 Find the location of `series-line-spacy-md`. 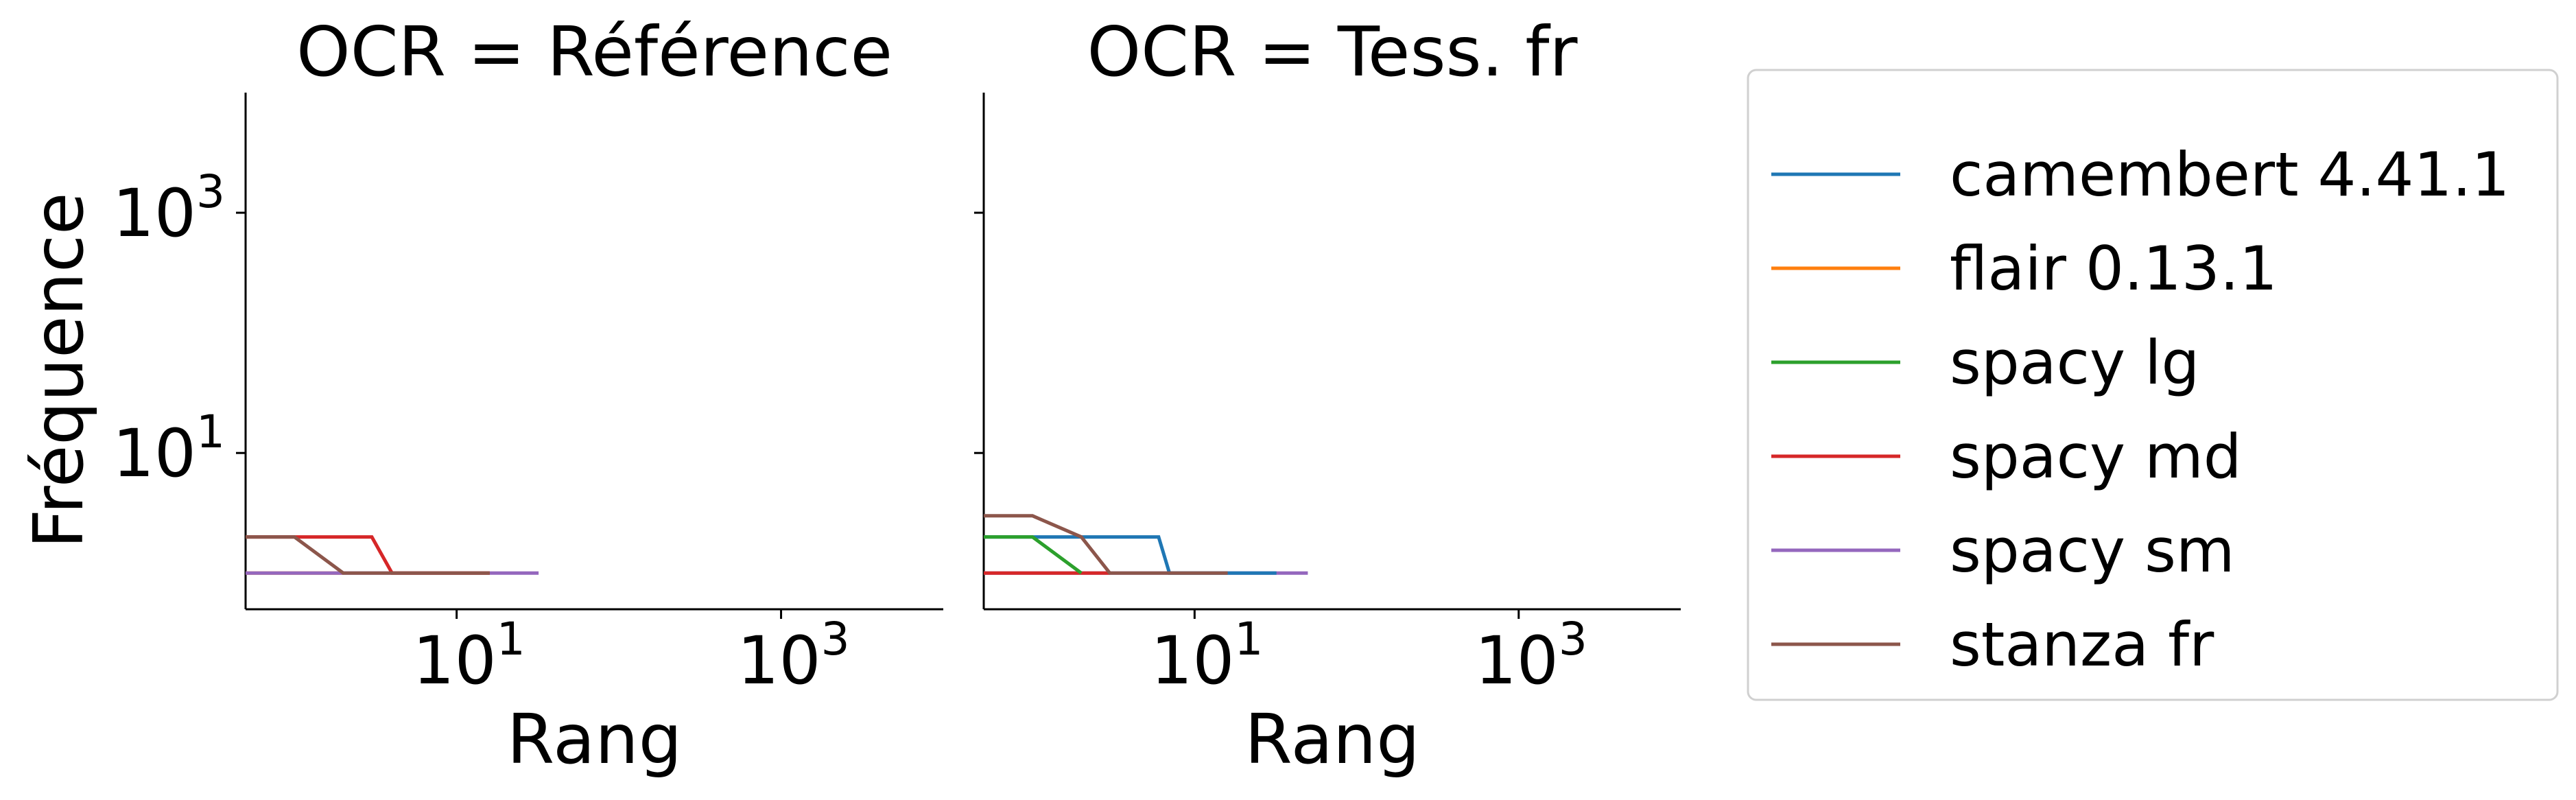

series-line-spacy-md is located at coordinates (368, 555).